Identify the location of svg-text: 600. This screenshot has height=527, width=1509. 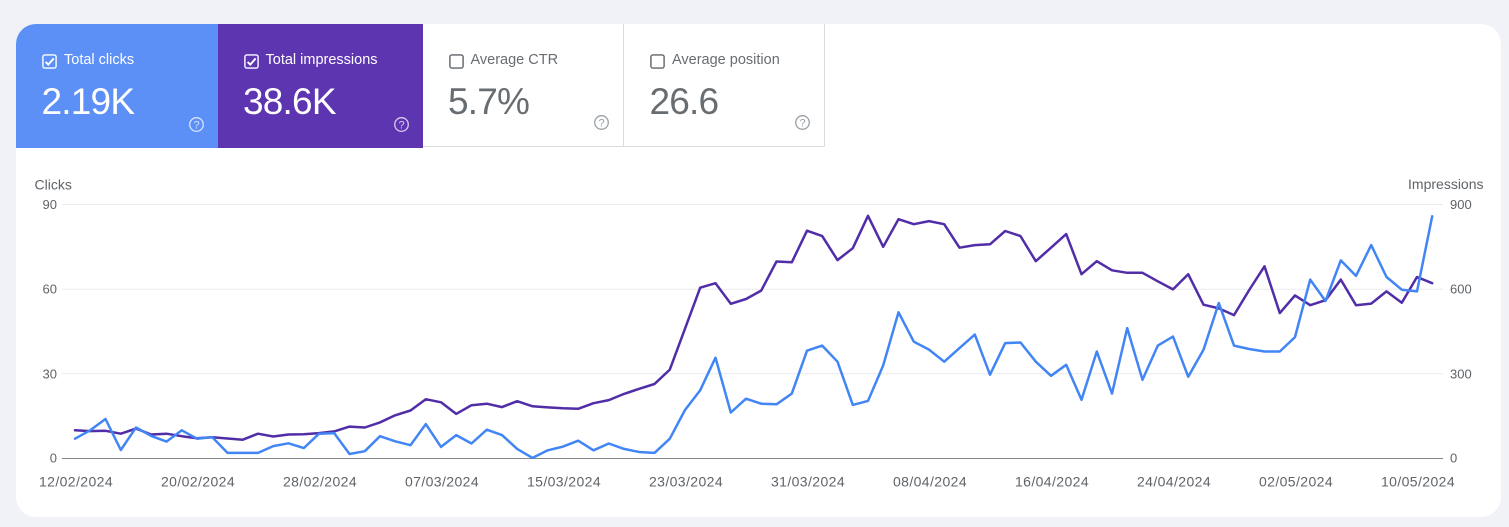
(1461, 289).